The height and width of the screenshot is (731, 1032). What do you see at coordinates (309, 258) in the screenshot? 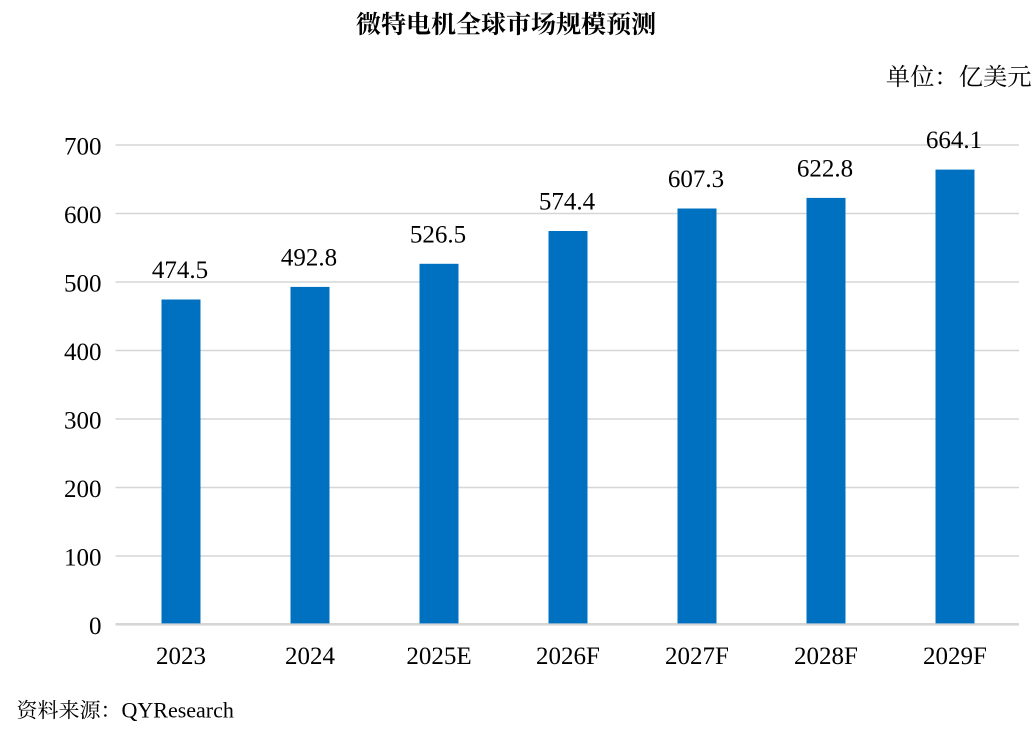
I see `svg-text: 492.8` at bounding box center [309, 258].